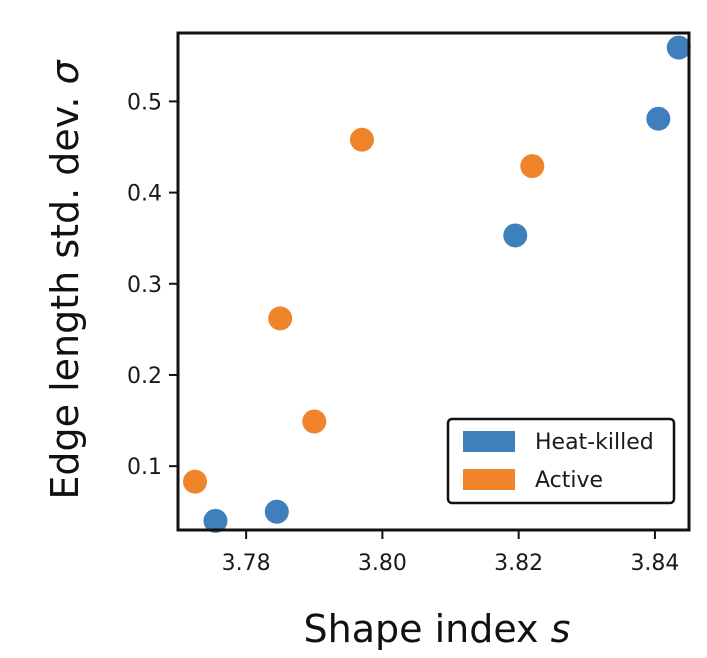 The width and height of the screenshot is (707, 658). What do you see at coordinates (65, 298) in the screenshot?
I see `y-axis-label-text: Edge length std. dev.` at bounding box center [65, 298].